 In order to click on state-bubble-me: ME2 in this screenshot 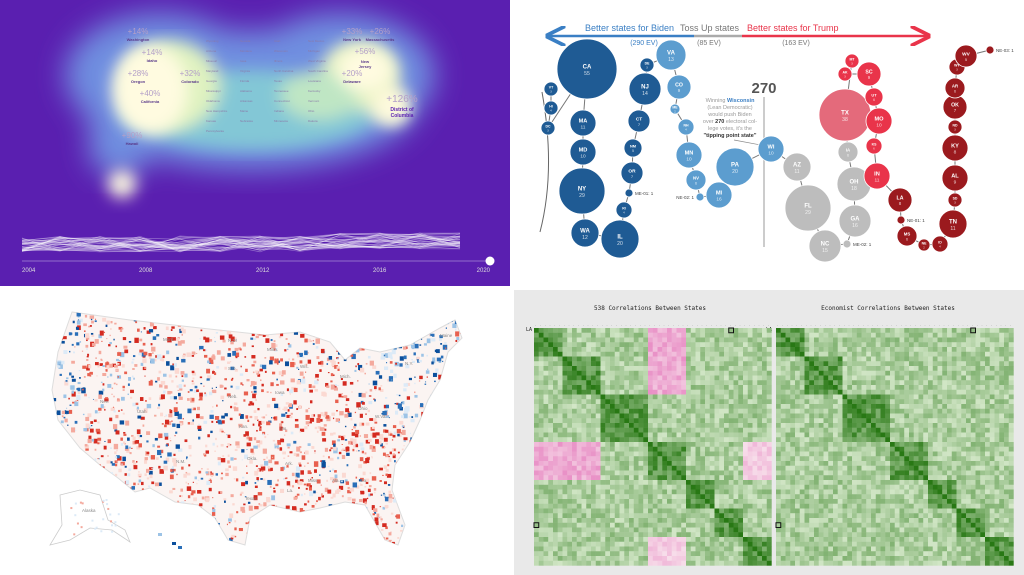, I will do `click(675, 109)`.